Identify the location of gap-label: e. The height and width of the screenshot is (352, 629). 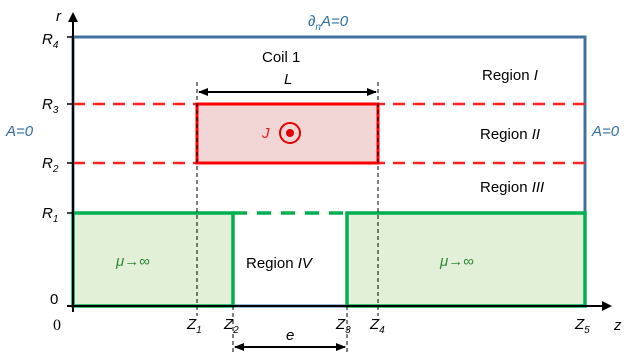
(290, 335).